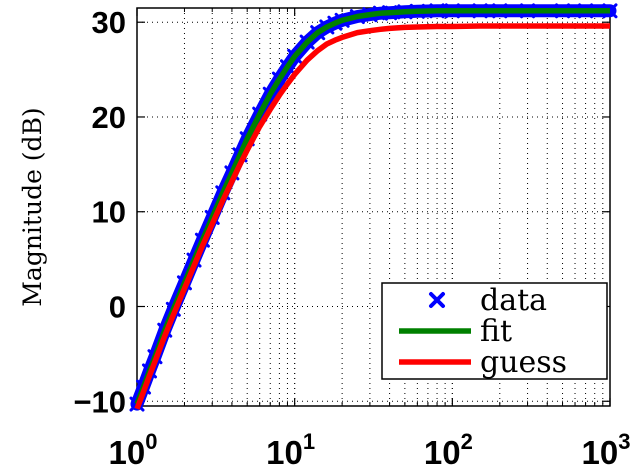  I want to click on x-tick-label: 10³, so click(606, 450).